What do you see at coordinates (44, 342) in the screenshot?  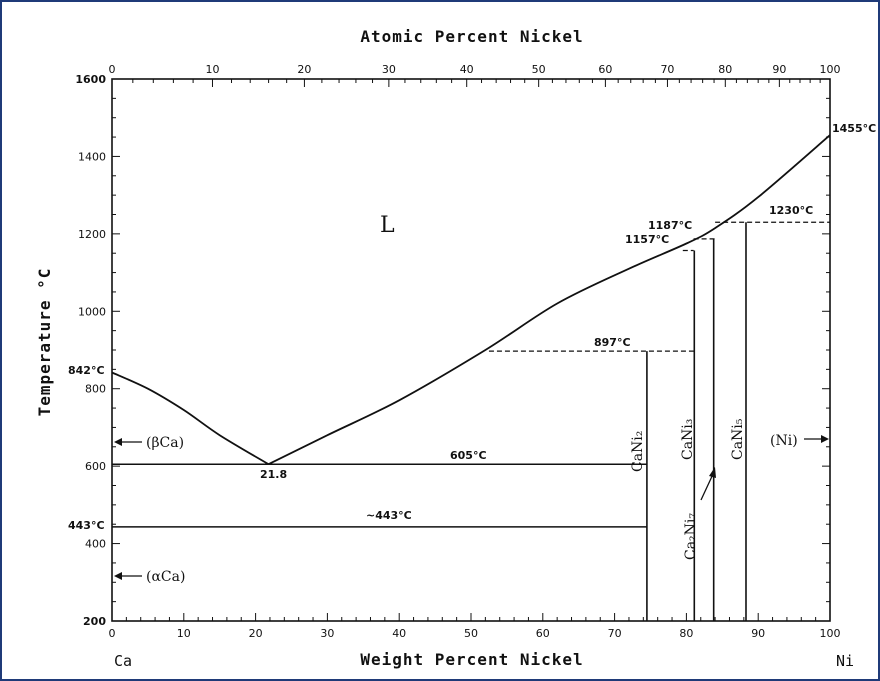 I see `y-axis-title: Temperature °C` at bounding box center [44, 342].